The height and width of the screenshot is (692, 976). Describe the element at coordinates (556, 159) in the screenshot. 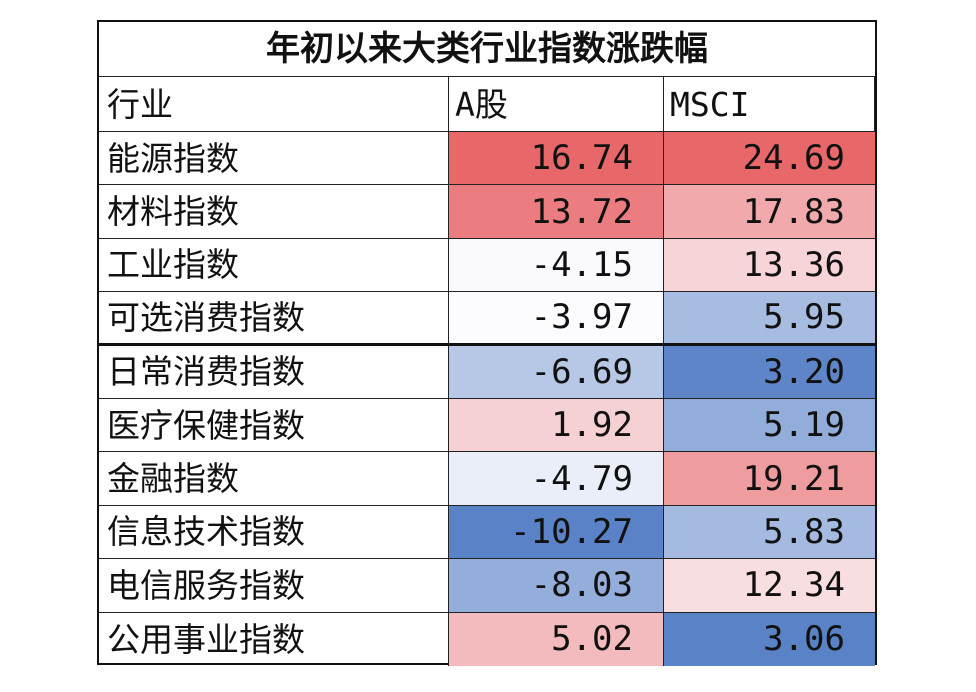

I see `value-cell: 16.74` at that location.